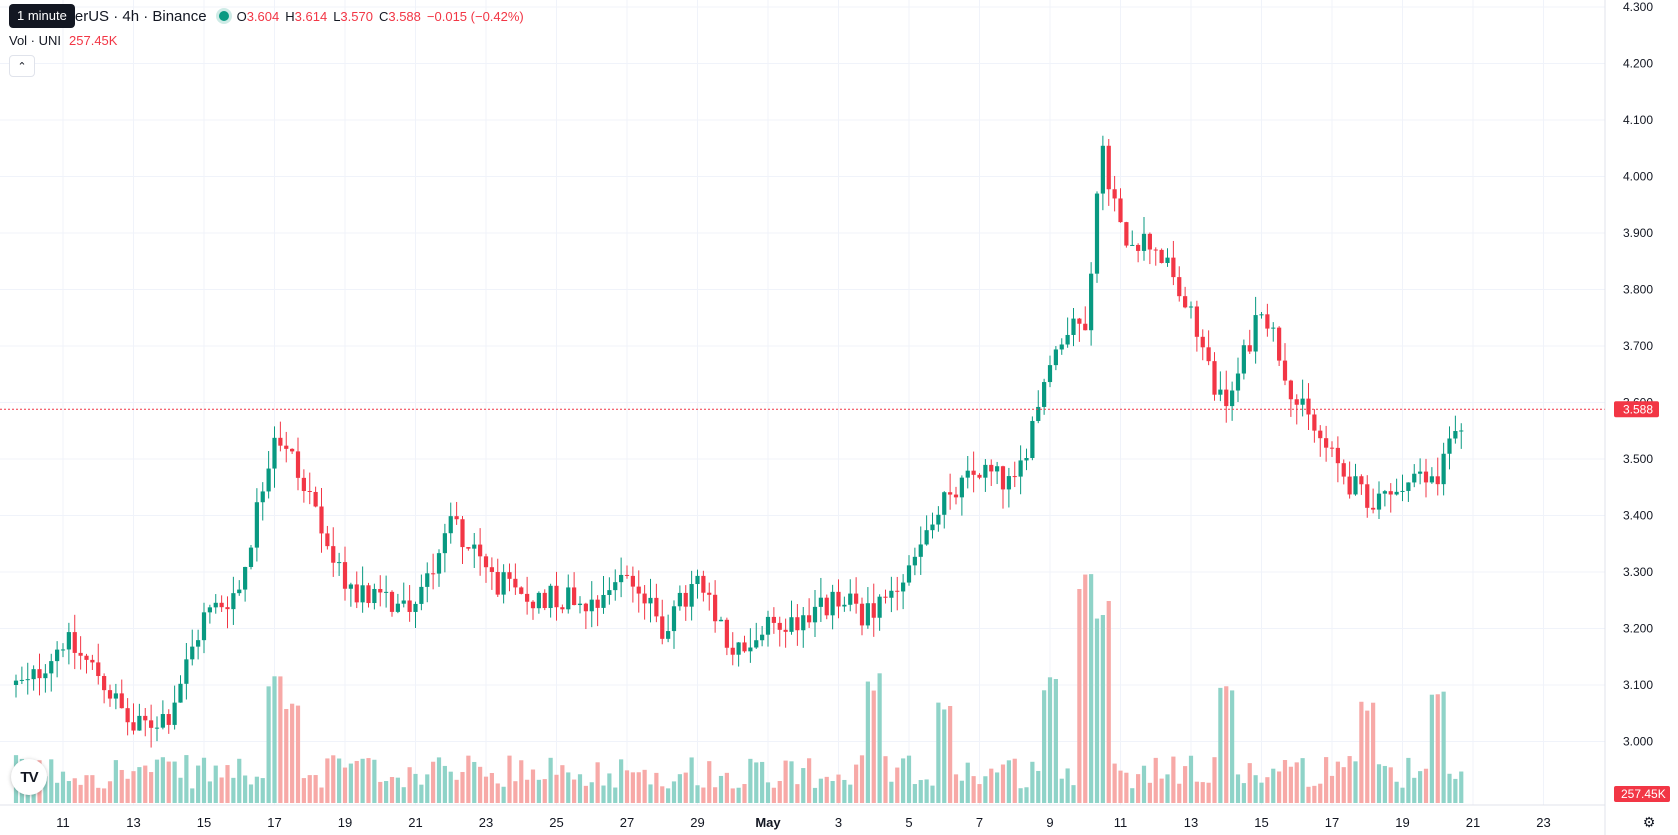  Describe the element at coordinates (404, 16) in the screenshot. I see `close-val: 3.588` at that location.